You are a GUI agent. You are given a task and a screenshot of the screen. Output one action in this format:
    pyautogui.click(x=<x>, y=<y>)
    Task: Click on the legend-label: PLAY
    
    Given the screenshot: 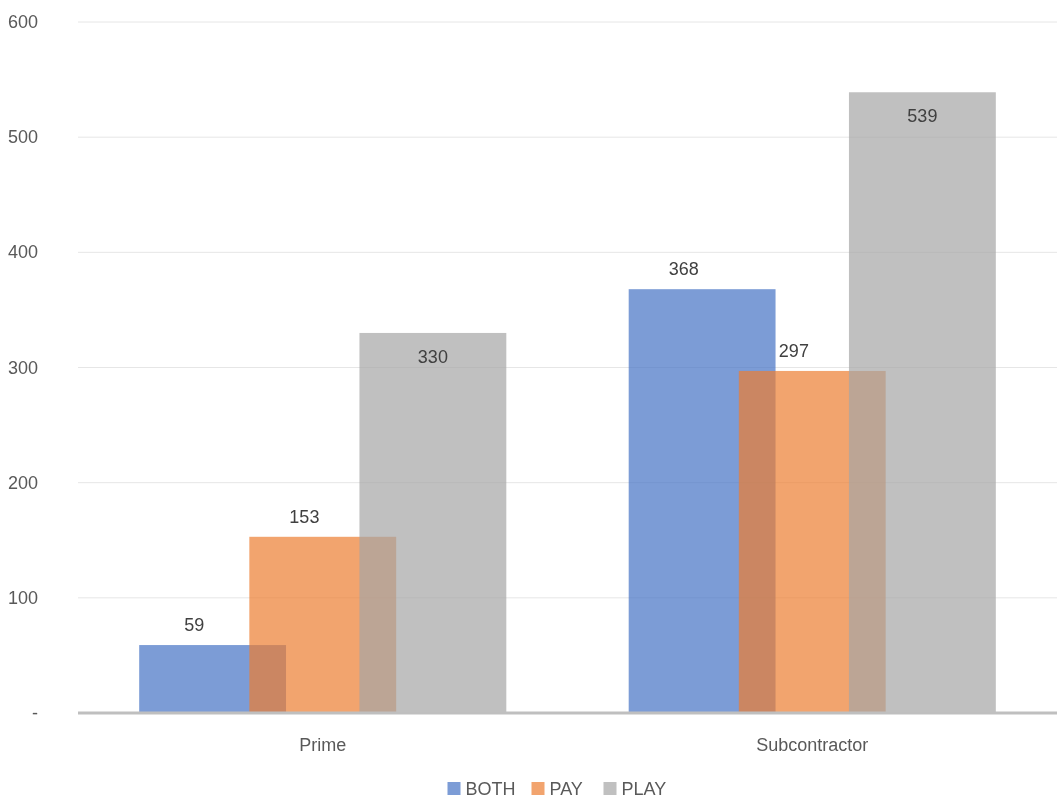 What is the action you would take?
    pyautogui.click(x=644, y=789)
    